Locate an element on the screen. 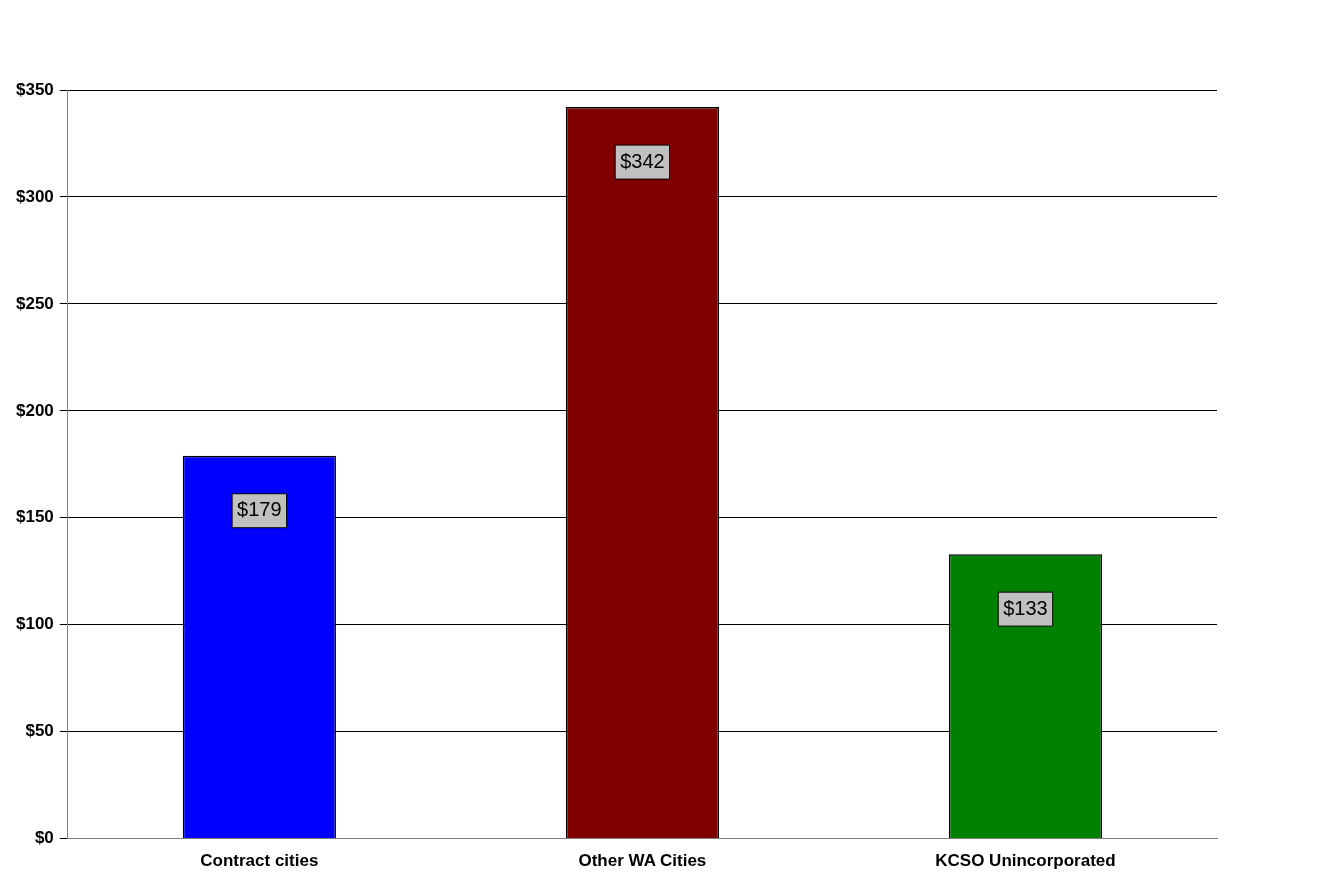 Image resolution: width=1317 pixels, height=885 pixels. y-tick-label: $100 is located at coordinates (34, 624).